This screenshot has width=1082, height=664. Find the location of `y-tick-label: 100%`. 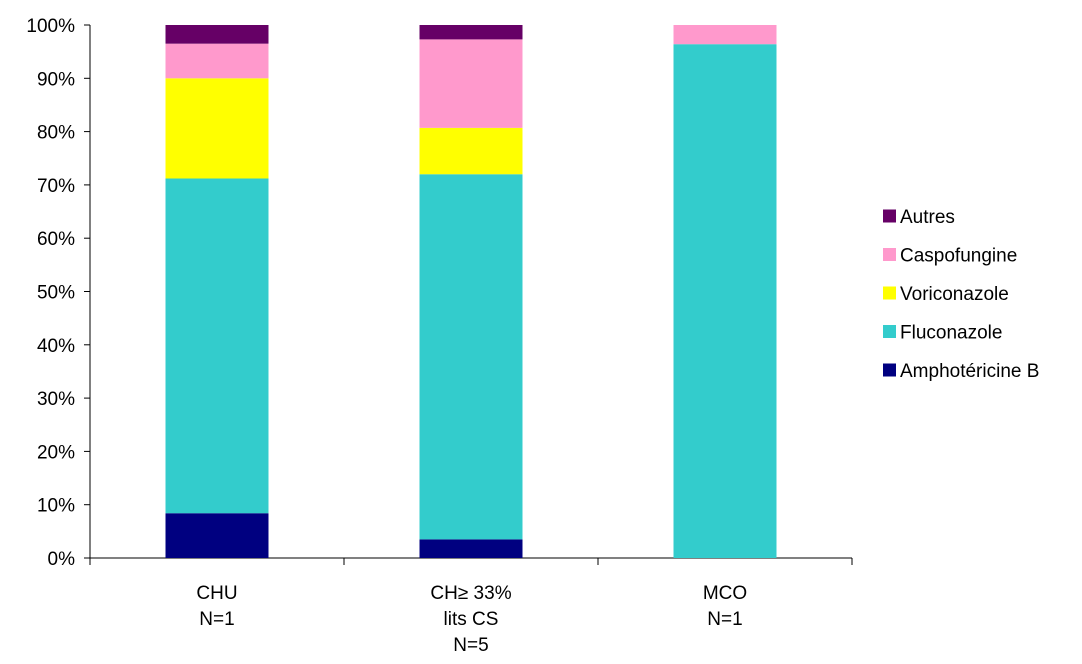

y-tick-label: 100% is located at coordinates (50, 26).